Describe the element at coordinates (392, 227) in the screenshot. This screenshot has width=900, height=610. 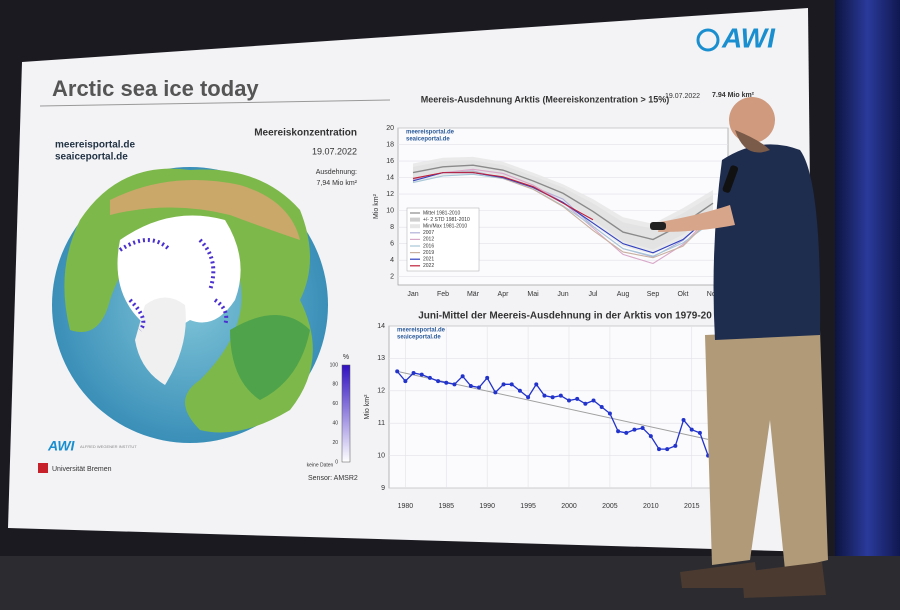
I see `y-tick-label: 8` at that location.